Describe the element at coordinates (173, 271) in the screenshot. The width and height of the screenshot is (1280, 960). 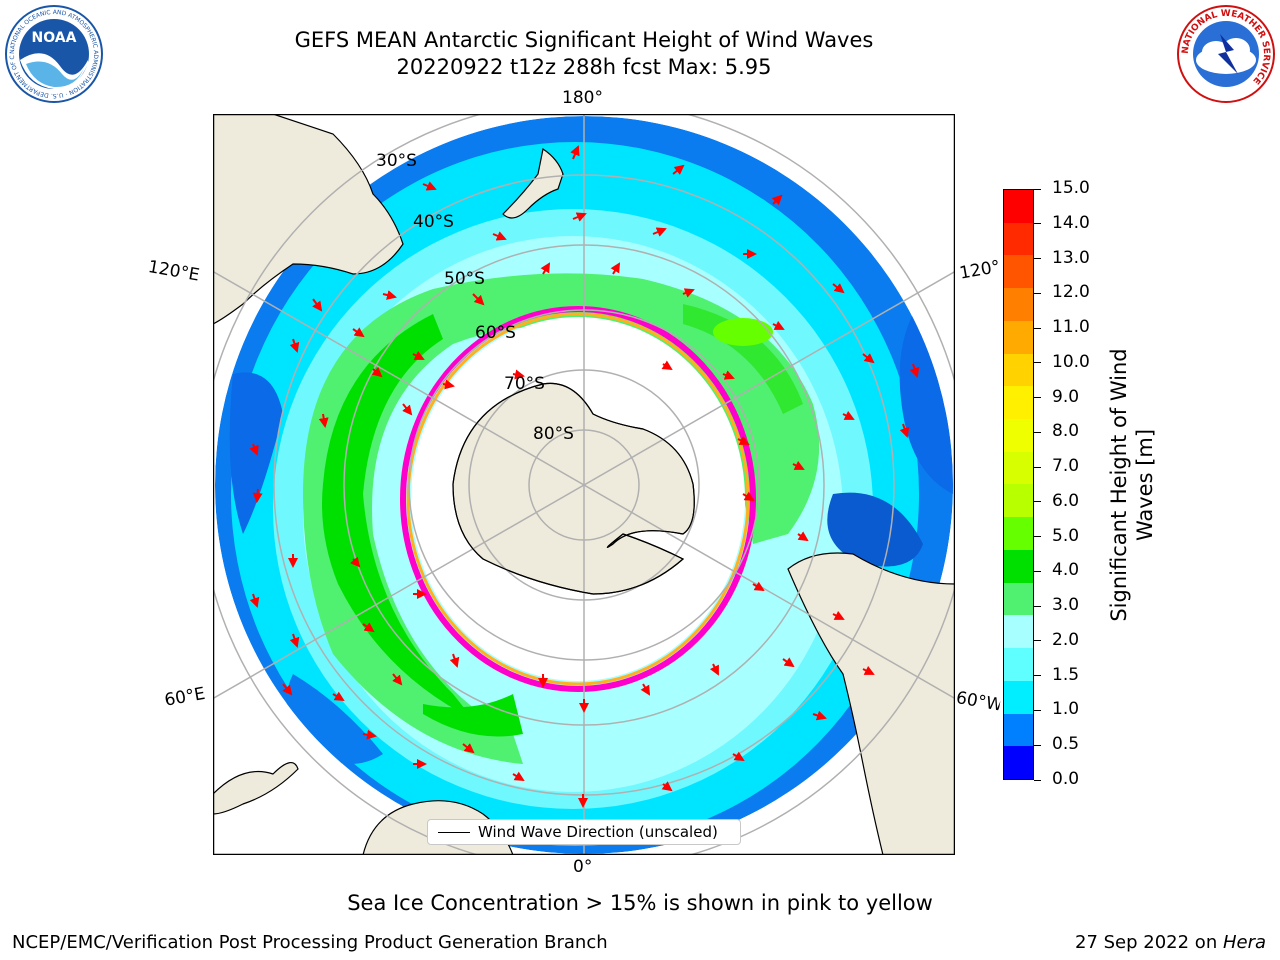
I see `lon-label-upper-left: 120°E` at that location.